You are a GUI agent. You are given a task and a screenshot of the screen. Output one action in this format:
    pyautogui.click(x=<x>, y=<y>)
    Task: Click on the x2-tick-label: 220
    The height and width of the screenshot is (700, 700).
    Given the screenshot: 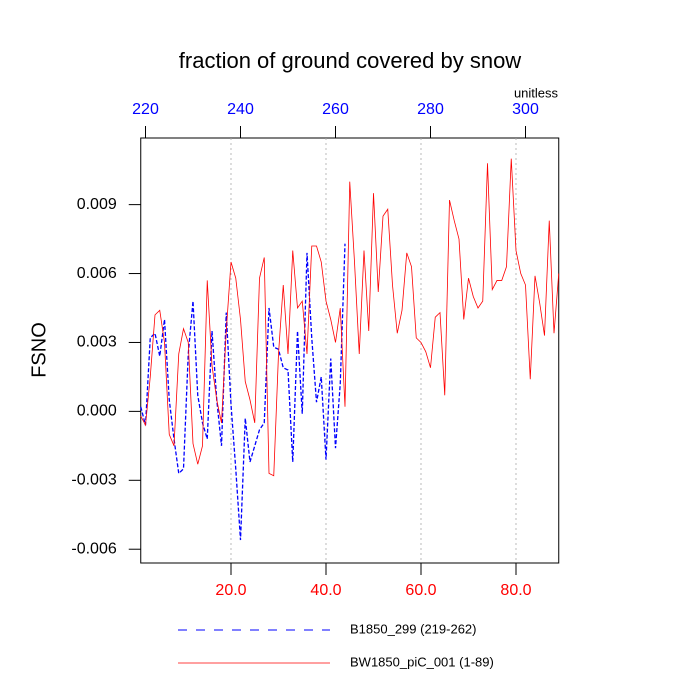 What is the action you would take?
    pyautogui.click(x=145, y=109)
    